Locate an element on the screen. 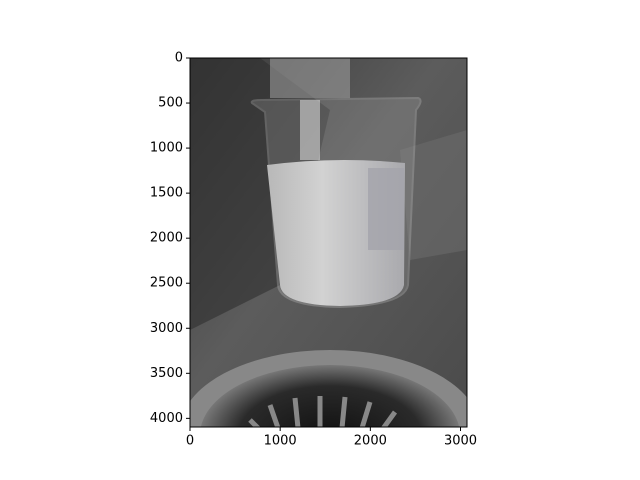 The height and width of the screenshot is (480, 640). x-tick-label: 2000 is located at coordinates (370, 441).